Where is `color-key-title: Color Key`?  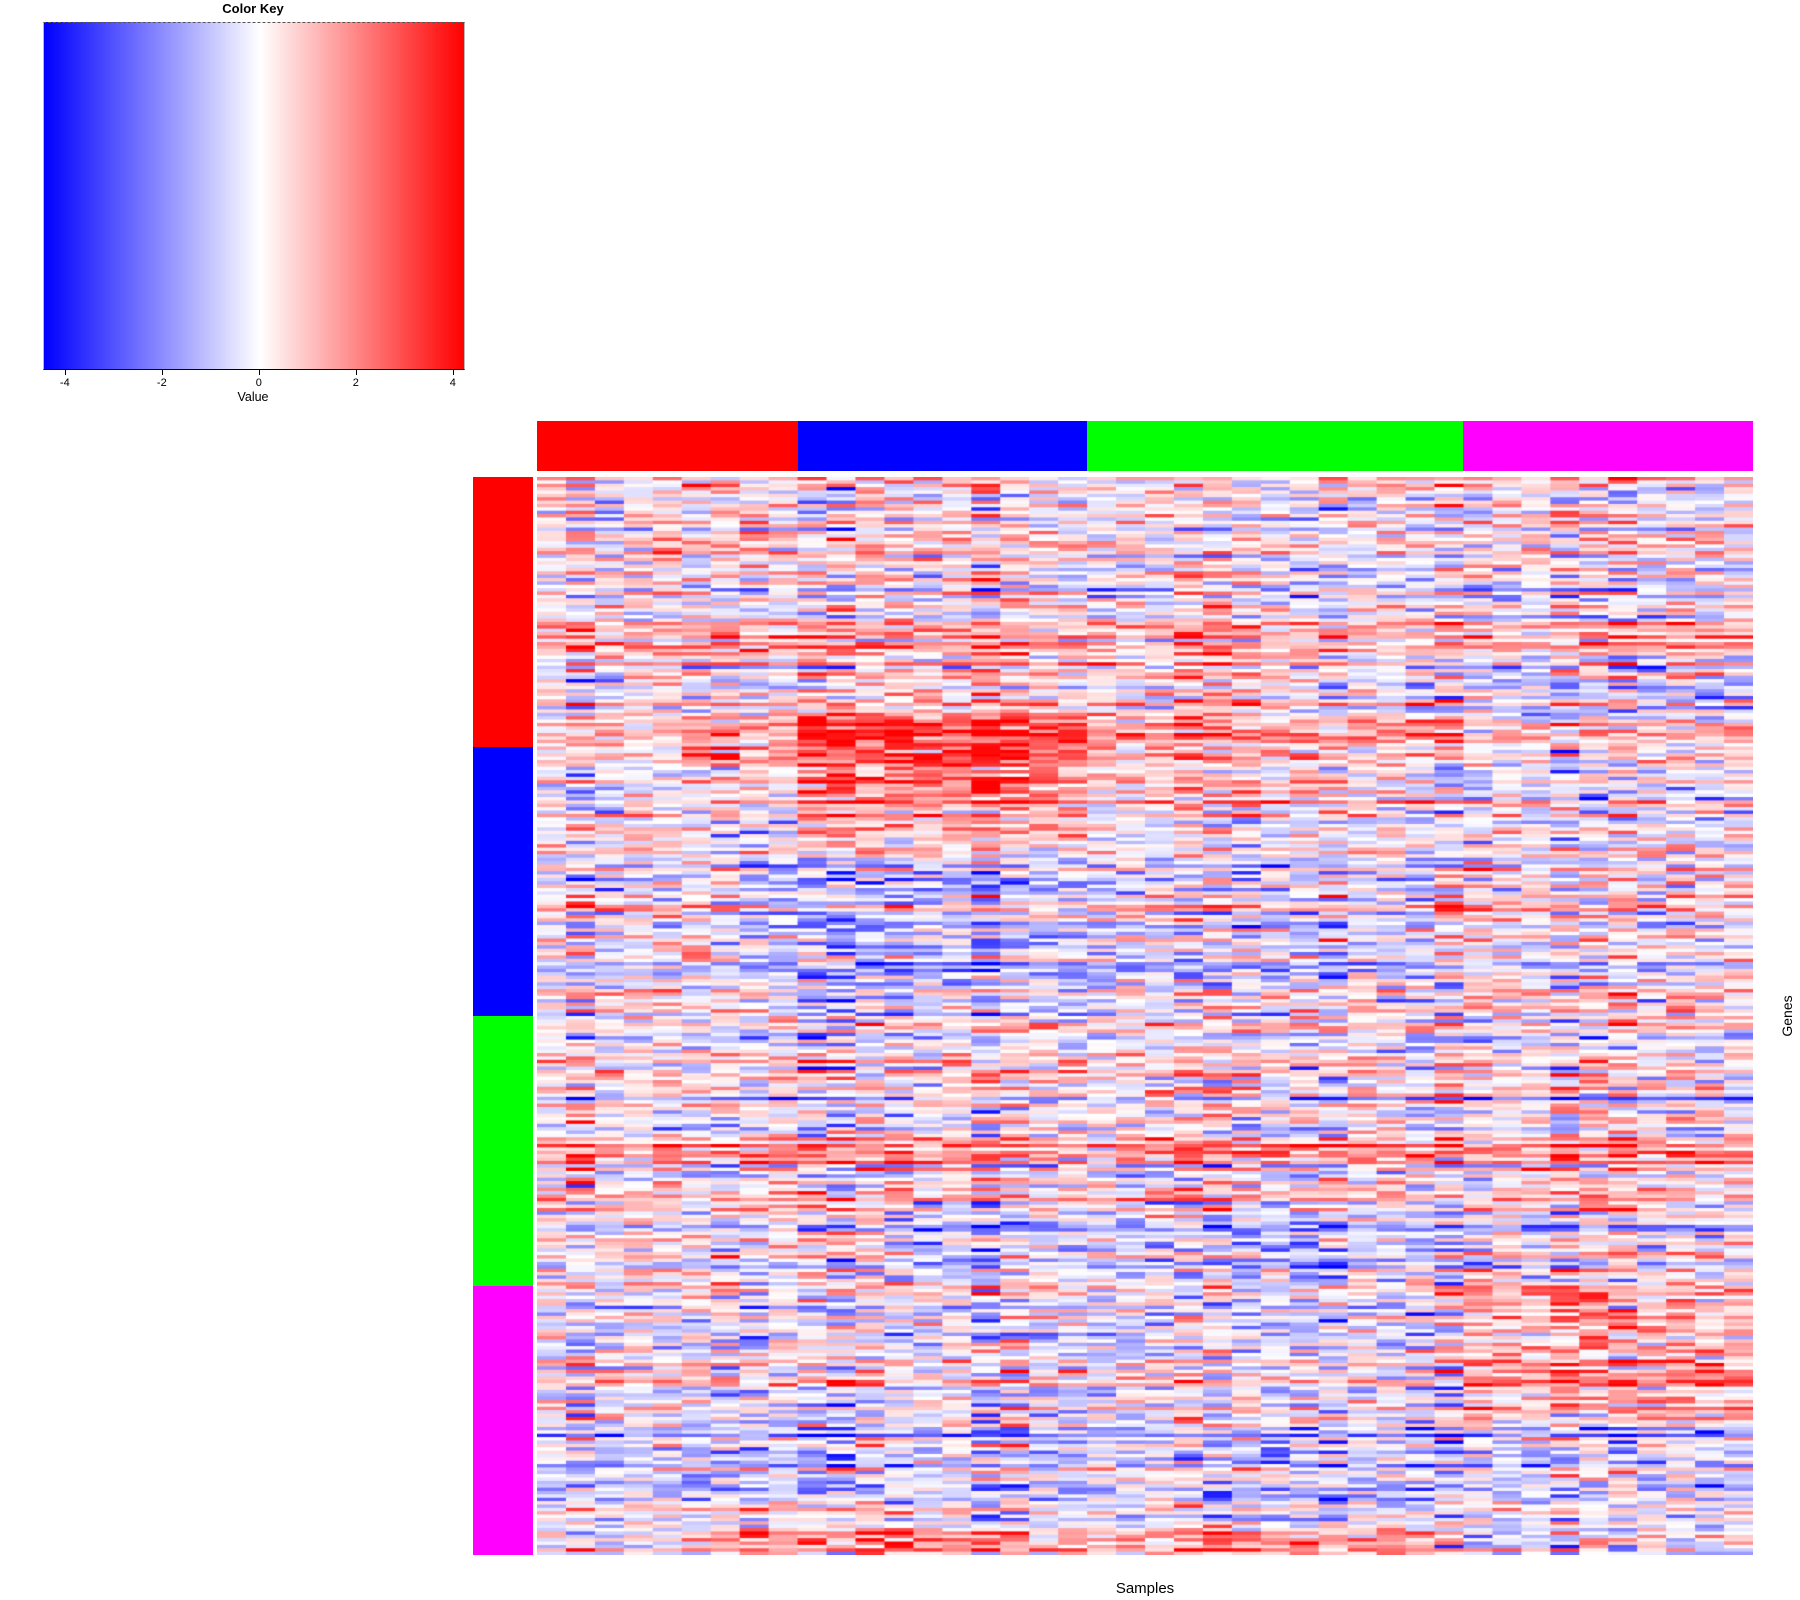 color-key-title: Color Key is located at coordinates (253, 8).